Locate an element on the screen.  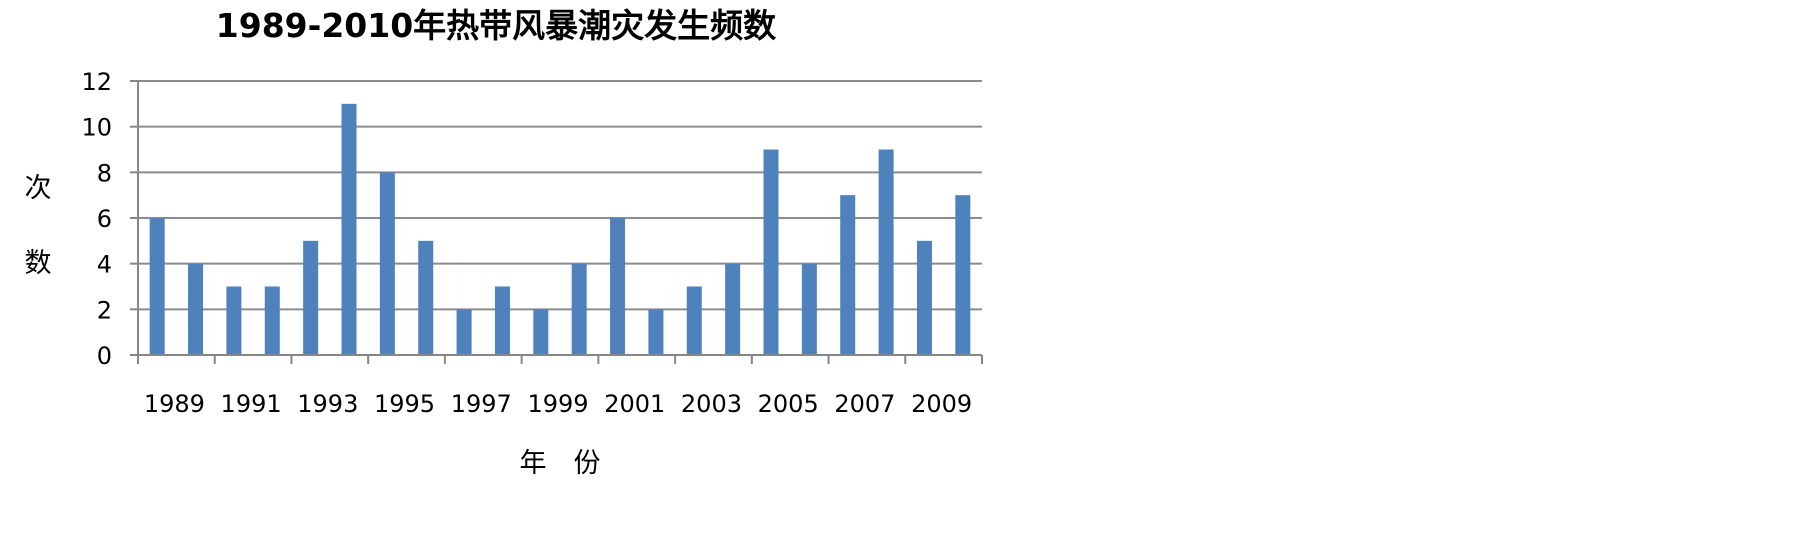
bar-1989 is located at coordinates (157, 286).